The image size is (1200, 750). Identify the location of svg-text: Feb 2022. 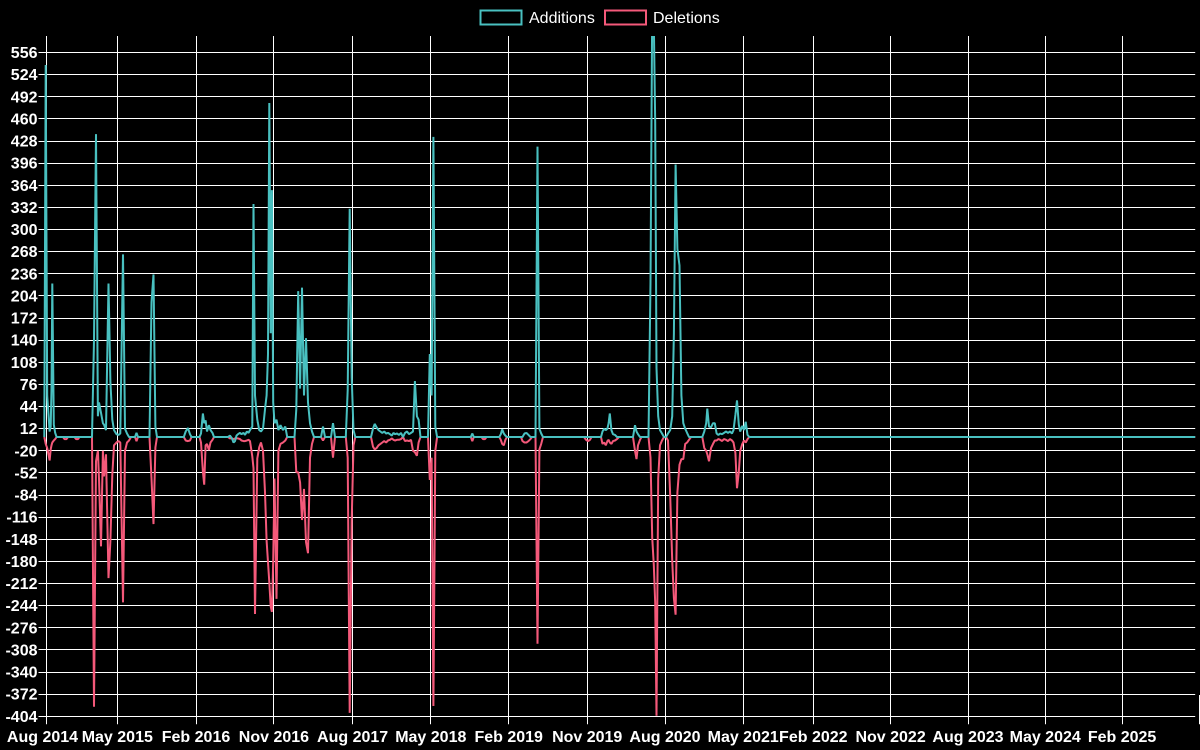
(813, 737).